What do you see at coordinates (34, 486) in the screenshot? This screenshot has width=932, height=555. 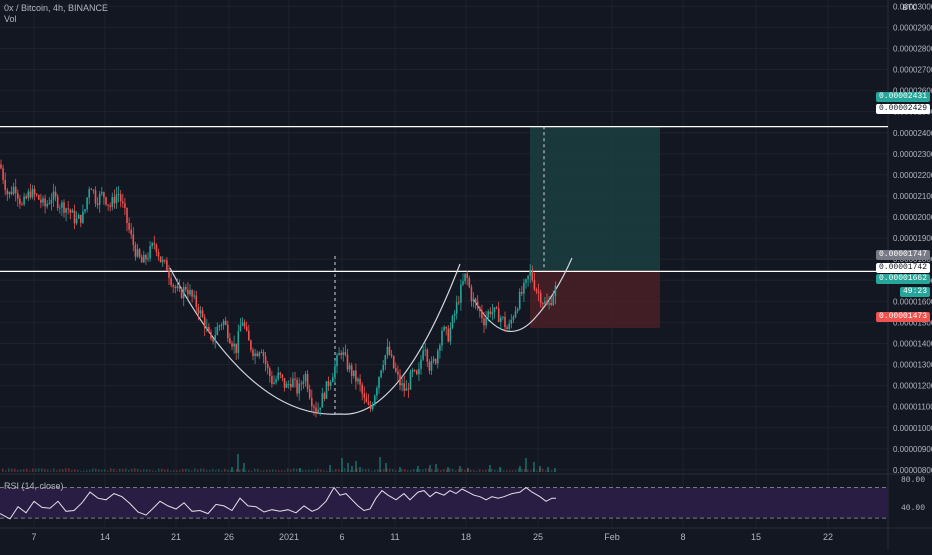 I see `rsi-legend: RSI (14, close)` at bounding box center [34, 486].